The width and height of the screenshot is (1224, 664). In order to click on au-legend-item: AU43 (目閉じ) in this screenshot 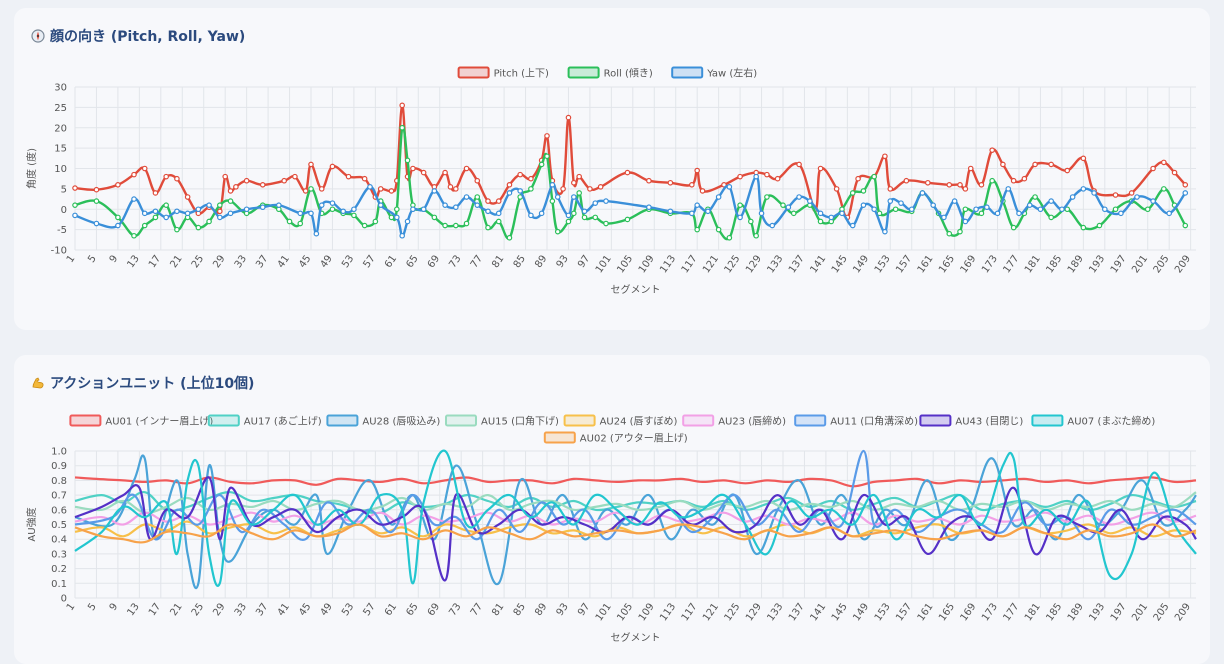, I will do `click(971, 421)`.